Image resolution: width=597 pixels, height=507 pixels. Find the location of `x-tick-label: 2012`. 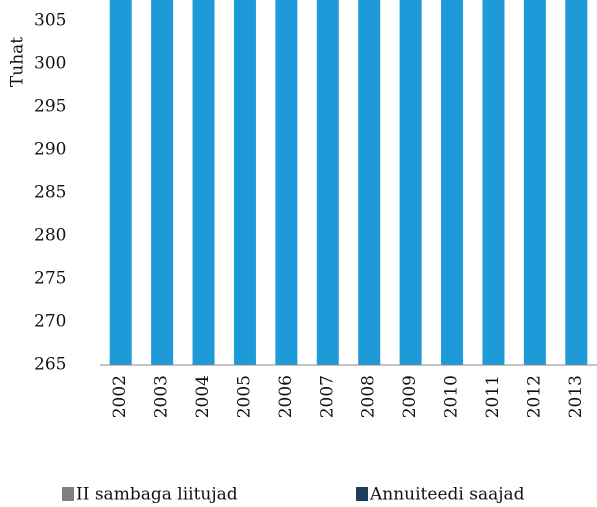

x-tick-label: 2012 is located at coordinates (534, 396).